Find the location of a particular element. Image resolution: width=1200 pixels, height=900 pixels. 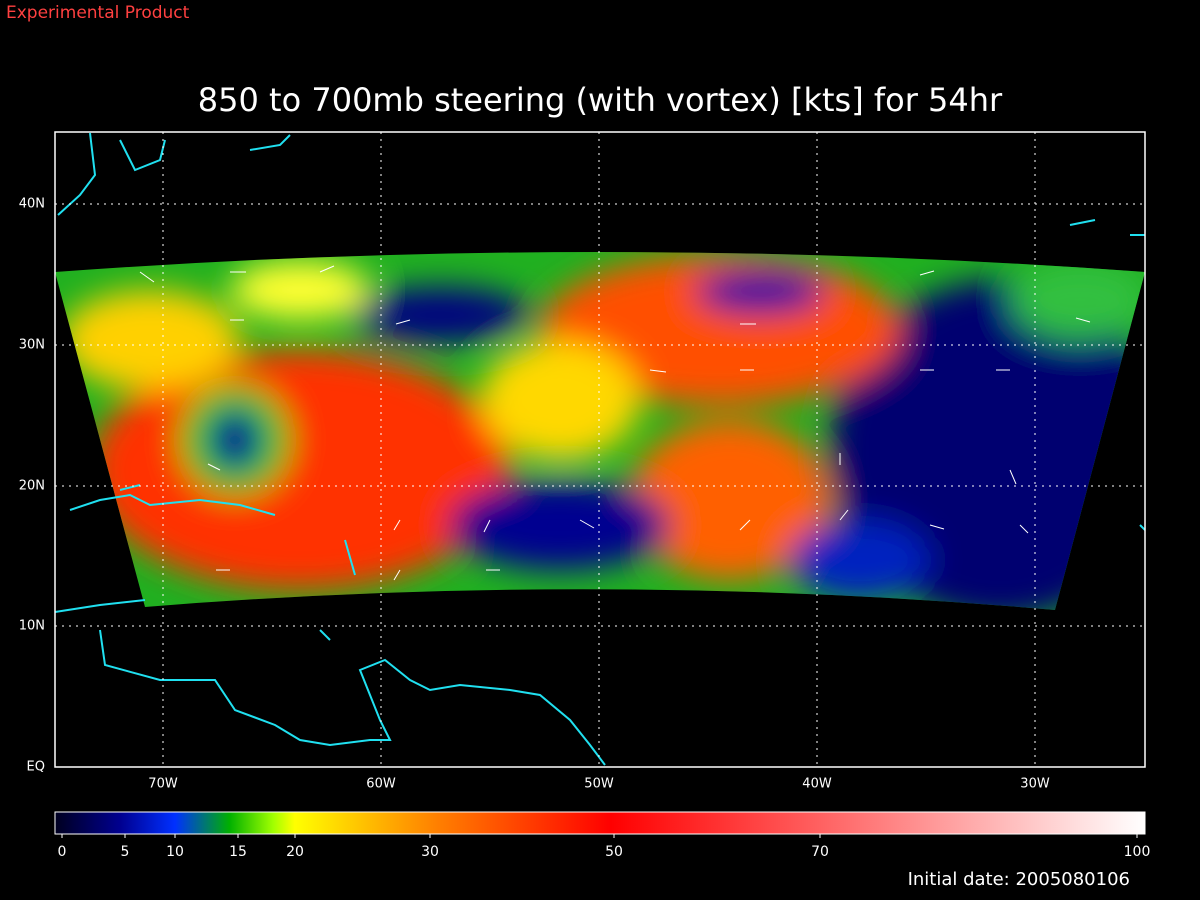

lon-tick-label: 50W is located at coordinates (599, 784).